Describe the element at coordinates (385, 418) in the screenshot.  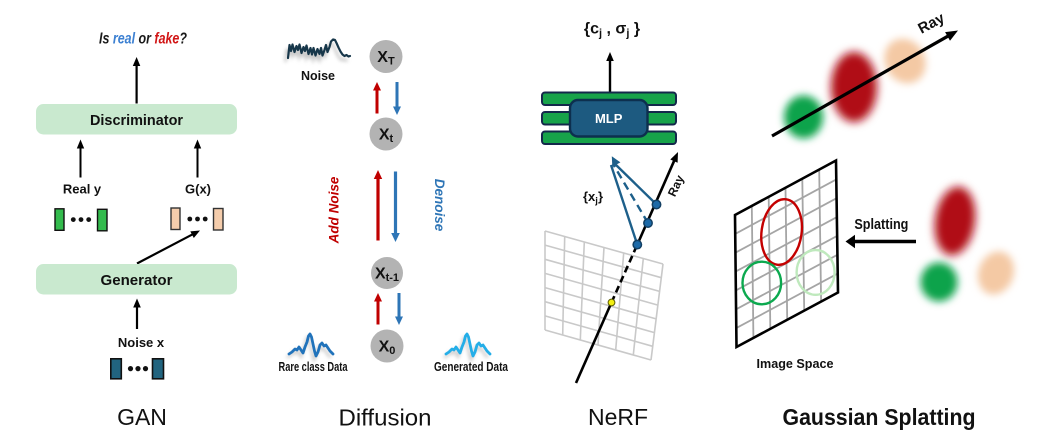
I see `svg-text: Diffusion` at that location.